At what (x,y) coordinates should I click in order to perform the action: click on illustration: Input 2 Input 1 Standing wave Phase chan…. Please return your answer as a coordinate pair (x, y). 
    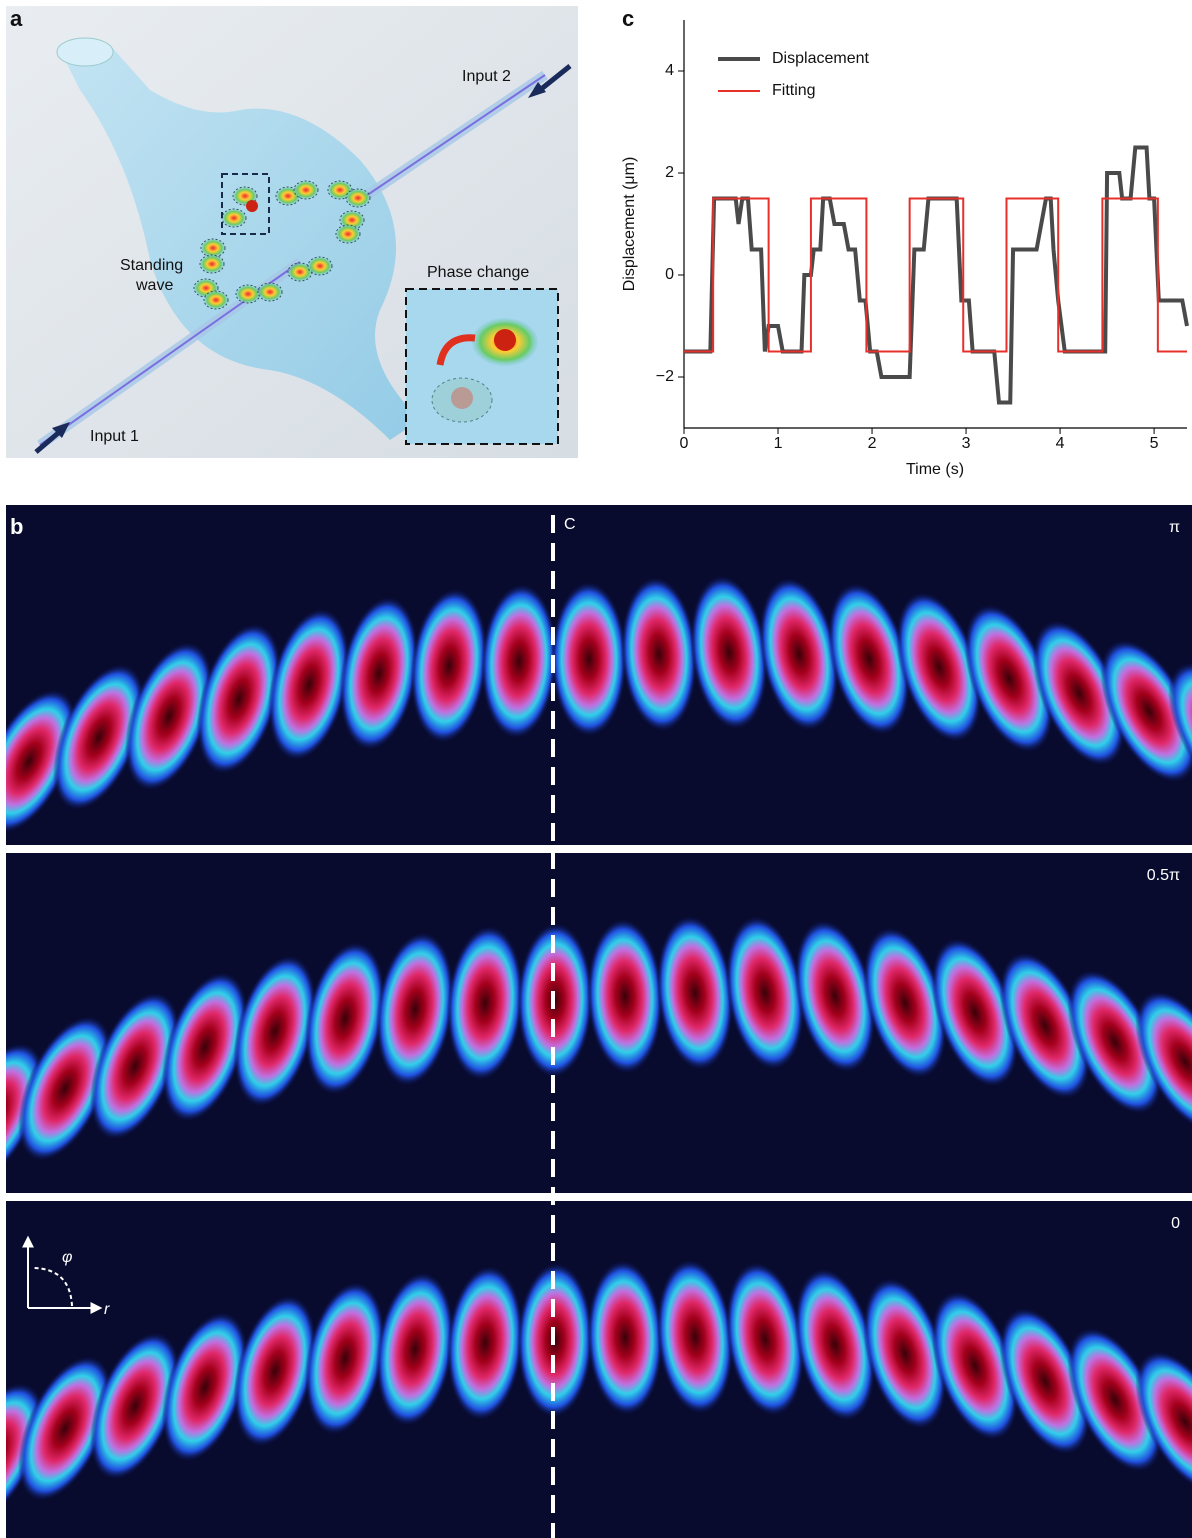
    Looking at the image, I should click on (292, 232).